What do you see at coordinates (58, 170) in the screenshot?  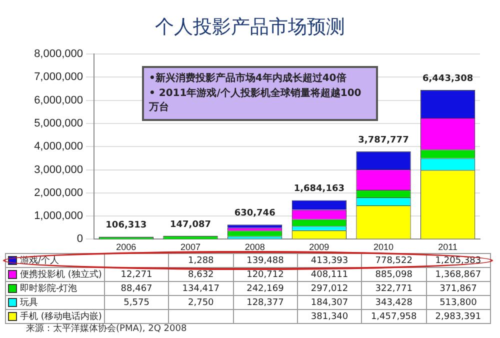 I see `y-tick-label: 3,000,000` at bounding box center [58, 170].